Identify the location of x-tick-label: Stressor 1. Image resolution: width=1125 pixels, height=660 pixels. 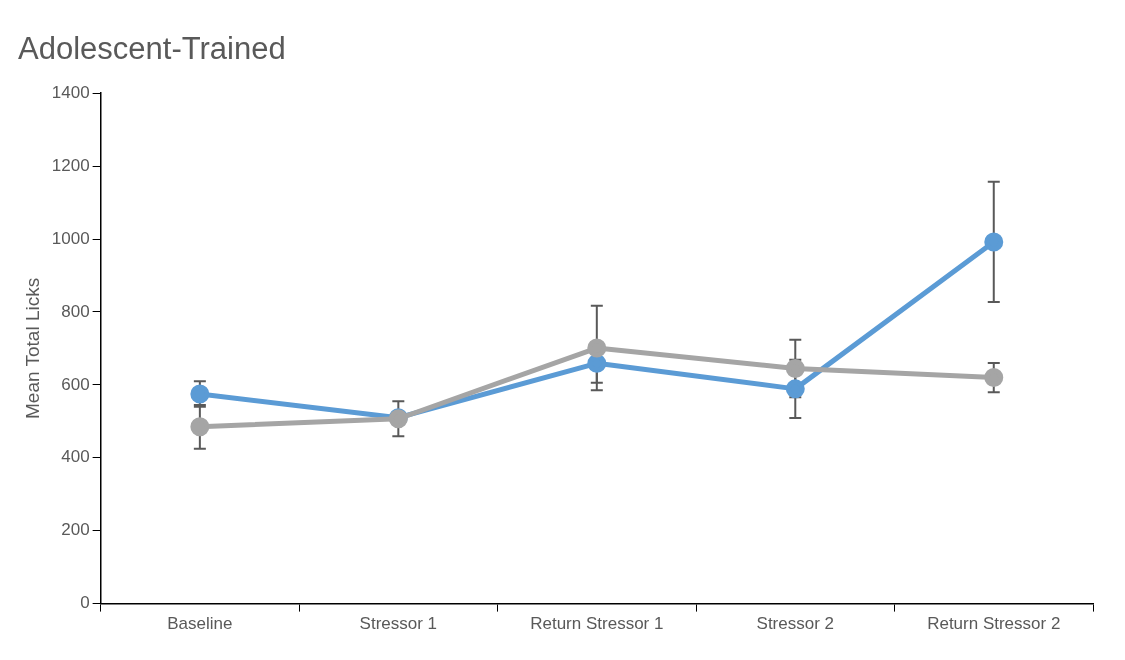
(398, 624).